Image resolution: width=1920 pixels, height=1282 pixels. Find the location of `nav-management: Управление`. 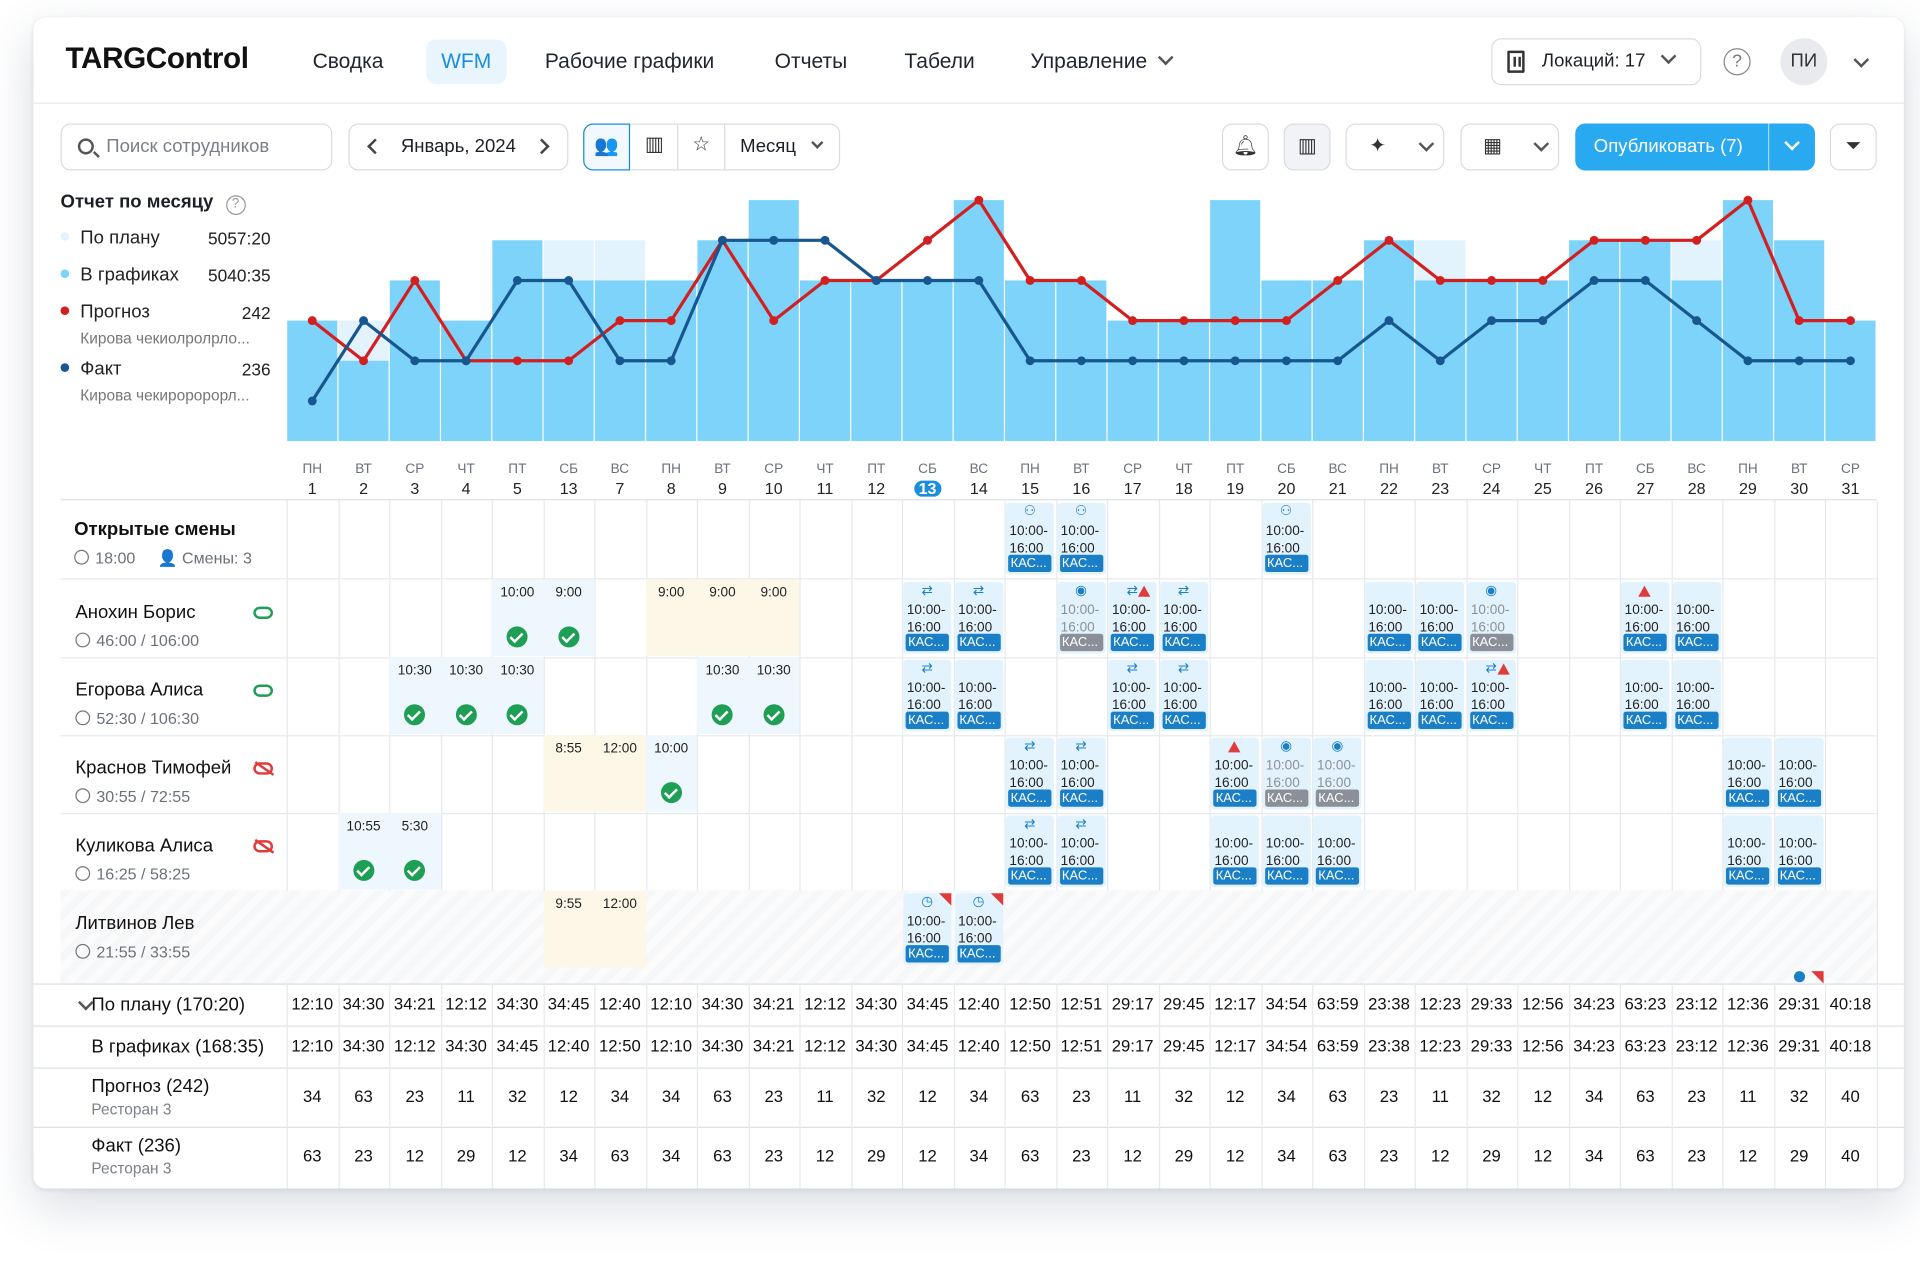

nav-management: Управление is located at coordinates (1101, 62).